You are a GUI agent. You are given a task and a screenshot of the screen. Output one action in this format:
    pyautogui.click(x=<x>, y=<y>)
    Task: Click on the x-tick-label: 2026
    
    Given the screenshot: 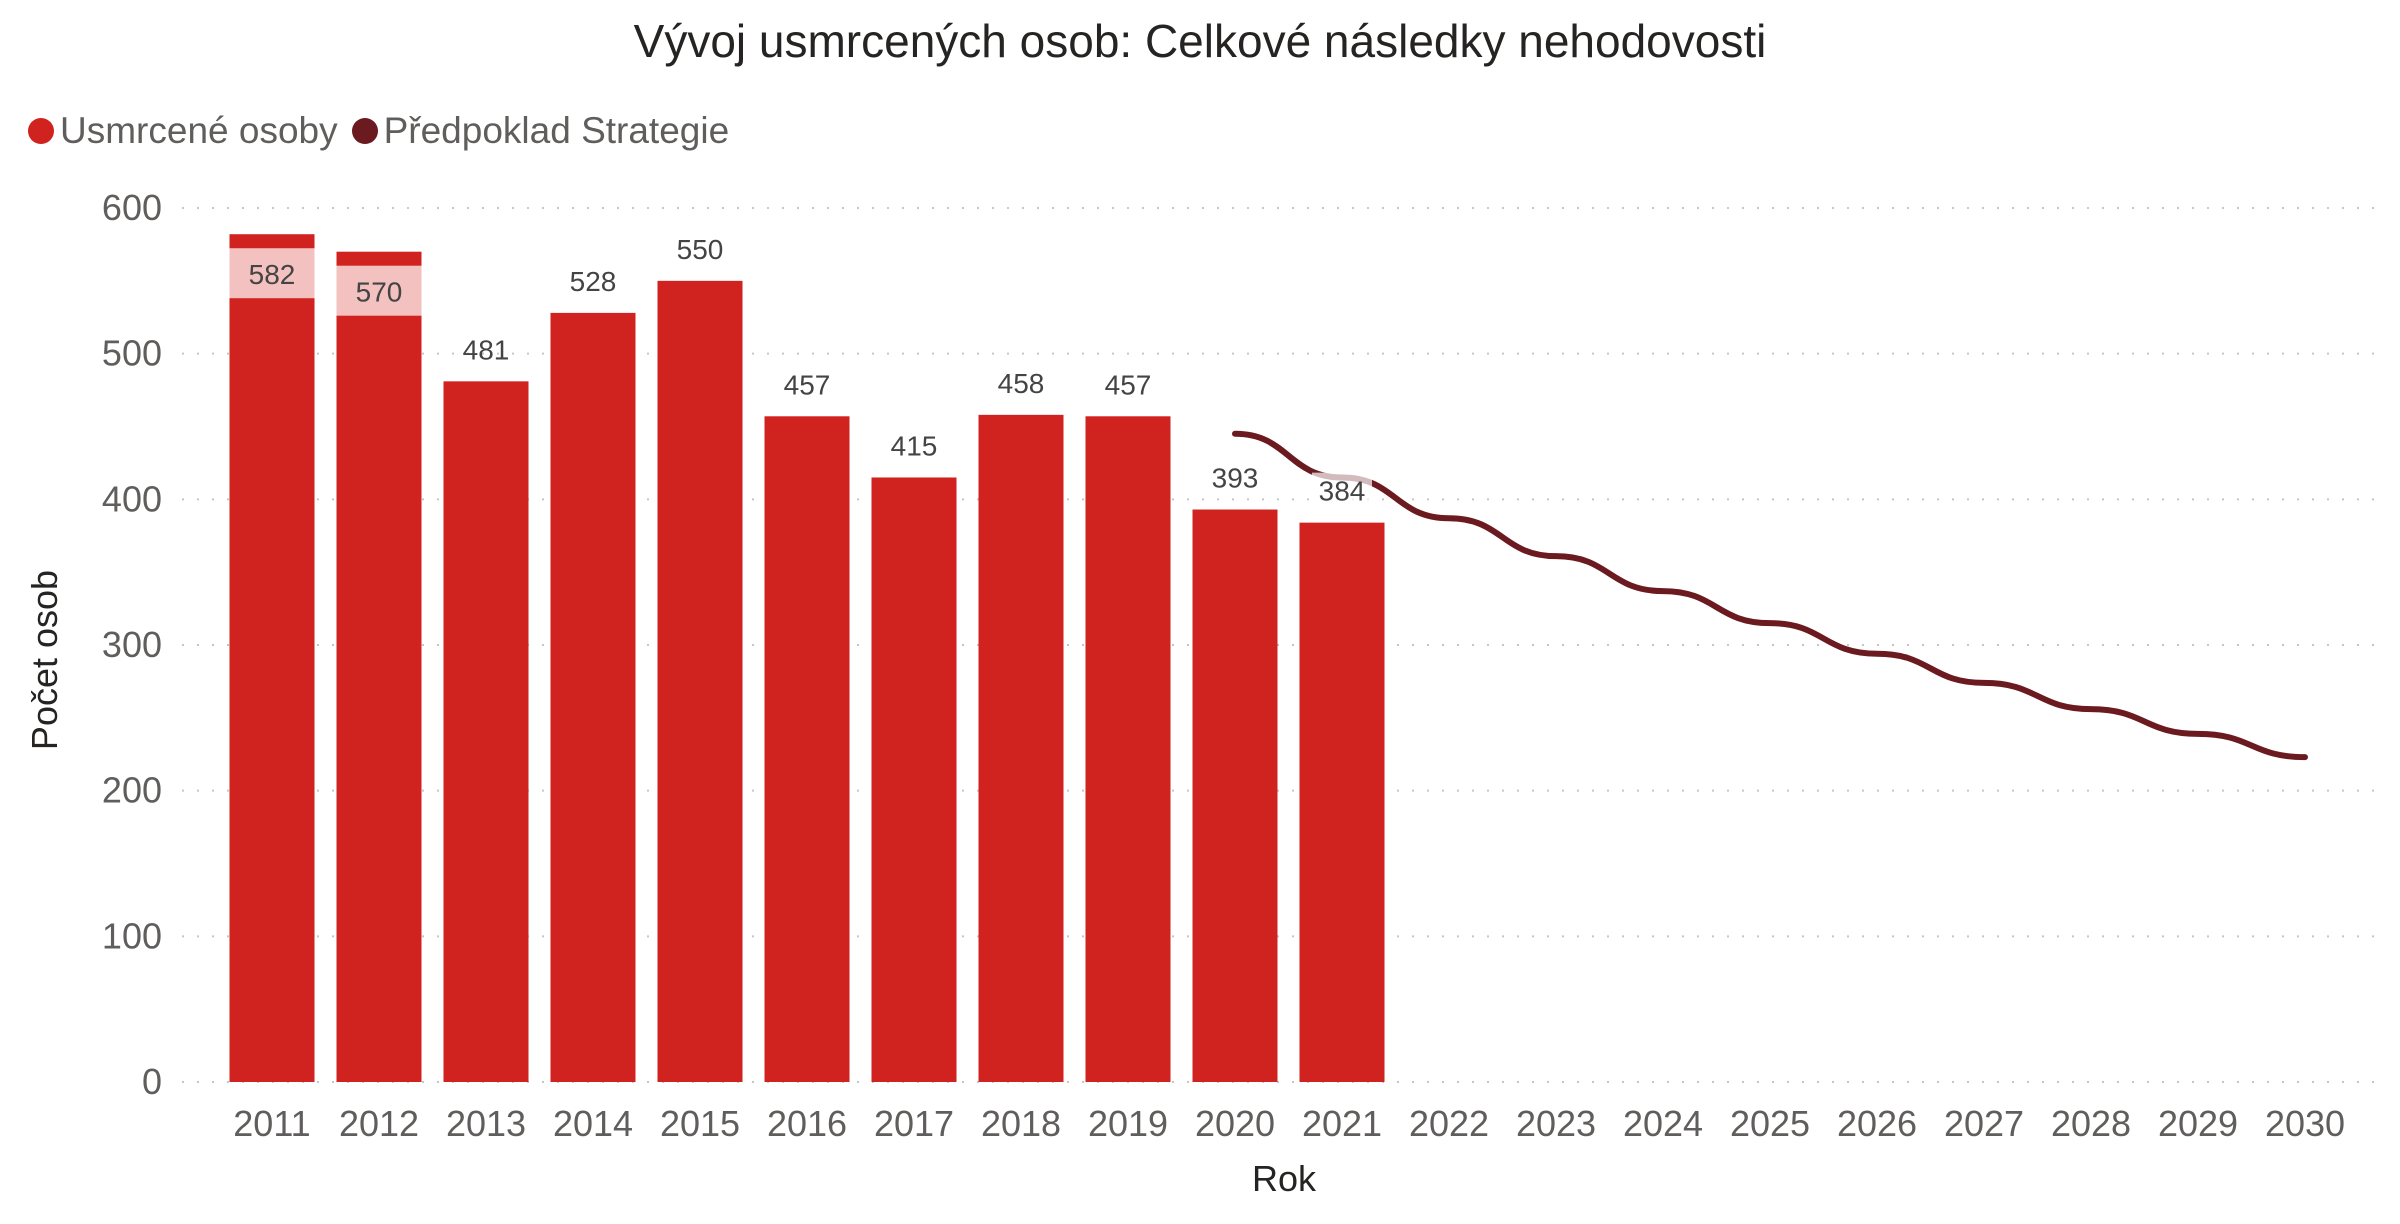 What is the action you would take?
    pyautogui.click(x=1877, y=1123)
    